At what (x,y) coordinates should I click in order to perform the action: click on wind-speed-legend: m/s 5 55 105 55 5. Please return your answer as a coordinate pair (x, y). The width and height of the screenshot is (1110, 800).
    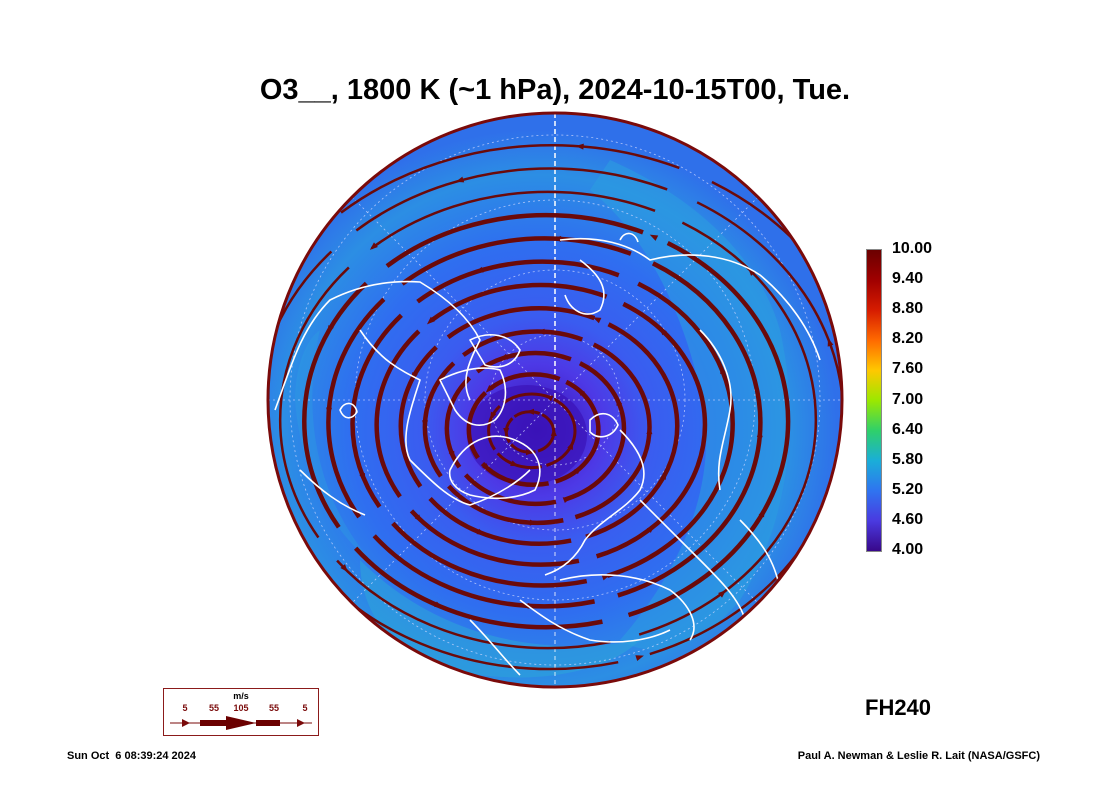
    Looking at the image, I should click on (241, 712).